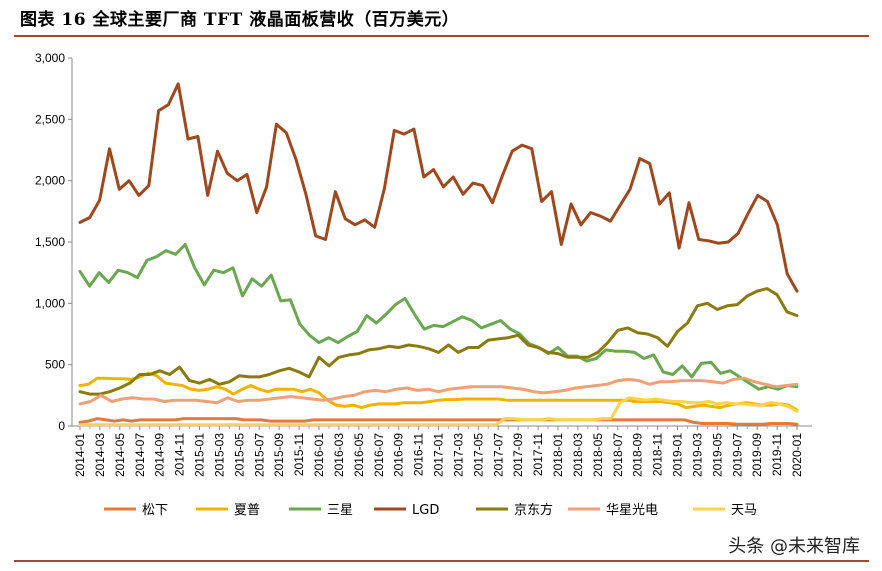  I want to click on legend-label-3: LGD, so click(425, 510).